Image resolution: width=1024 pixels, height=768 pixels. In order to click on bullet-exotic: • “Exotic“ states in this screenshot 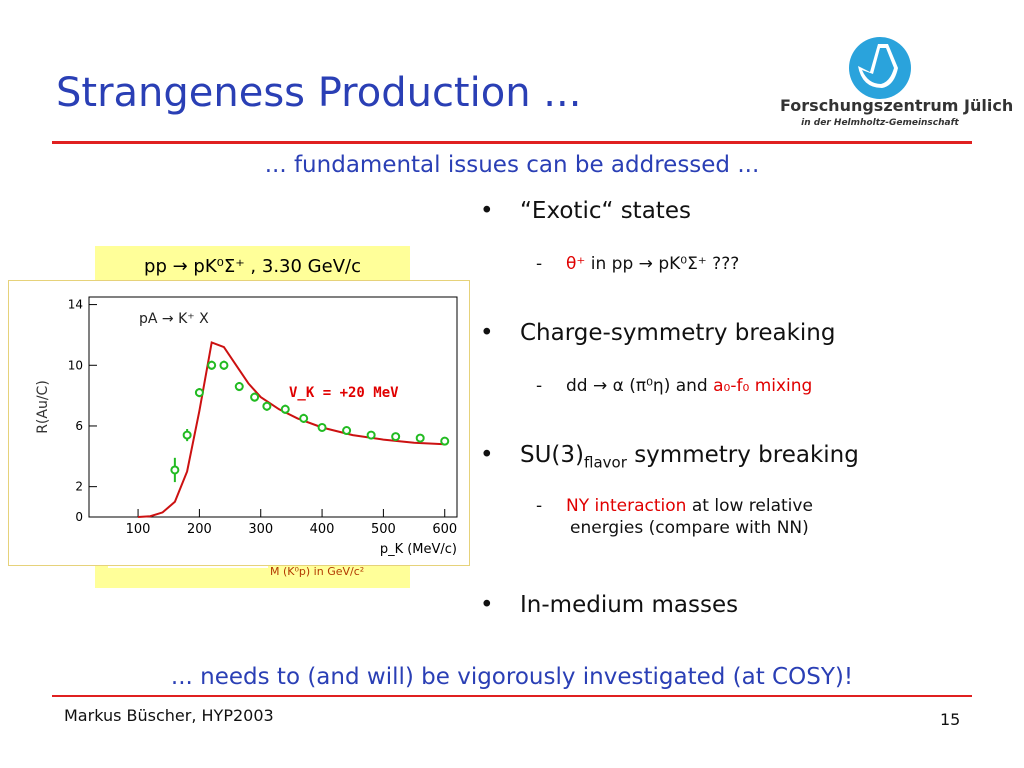, I will do `click(585, 211)`.